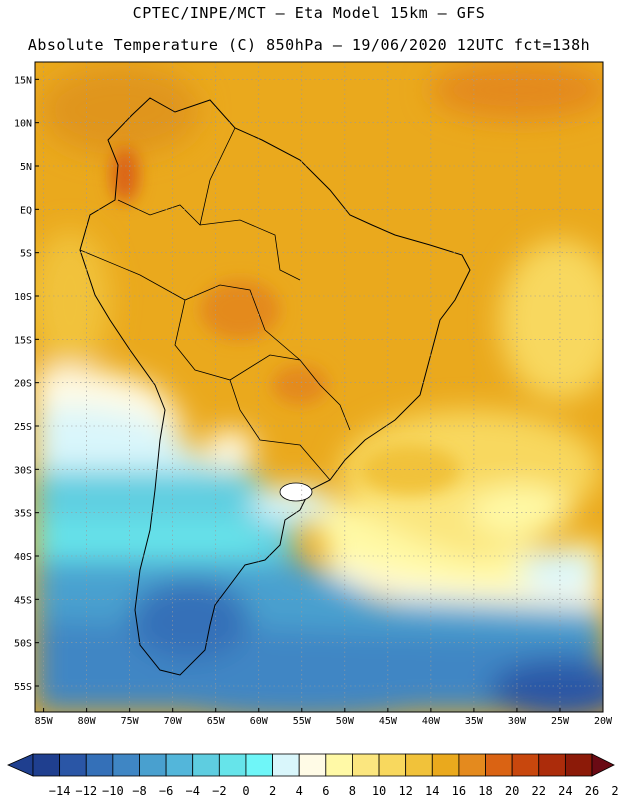 The width and height of the screenshot is (618, 800). What do you see at coordinates (302, 721) in the screenshot?
I see `lon-tick-label: 55W` at bounding box center [302, 721].